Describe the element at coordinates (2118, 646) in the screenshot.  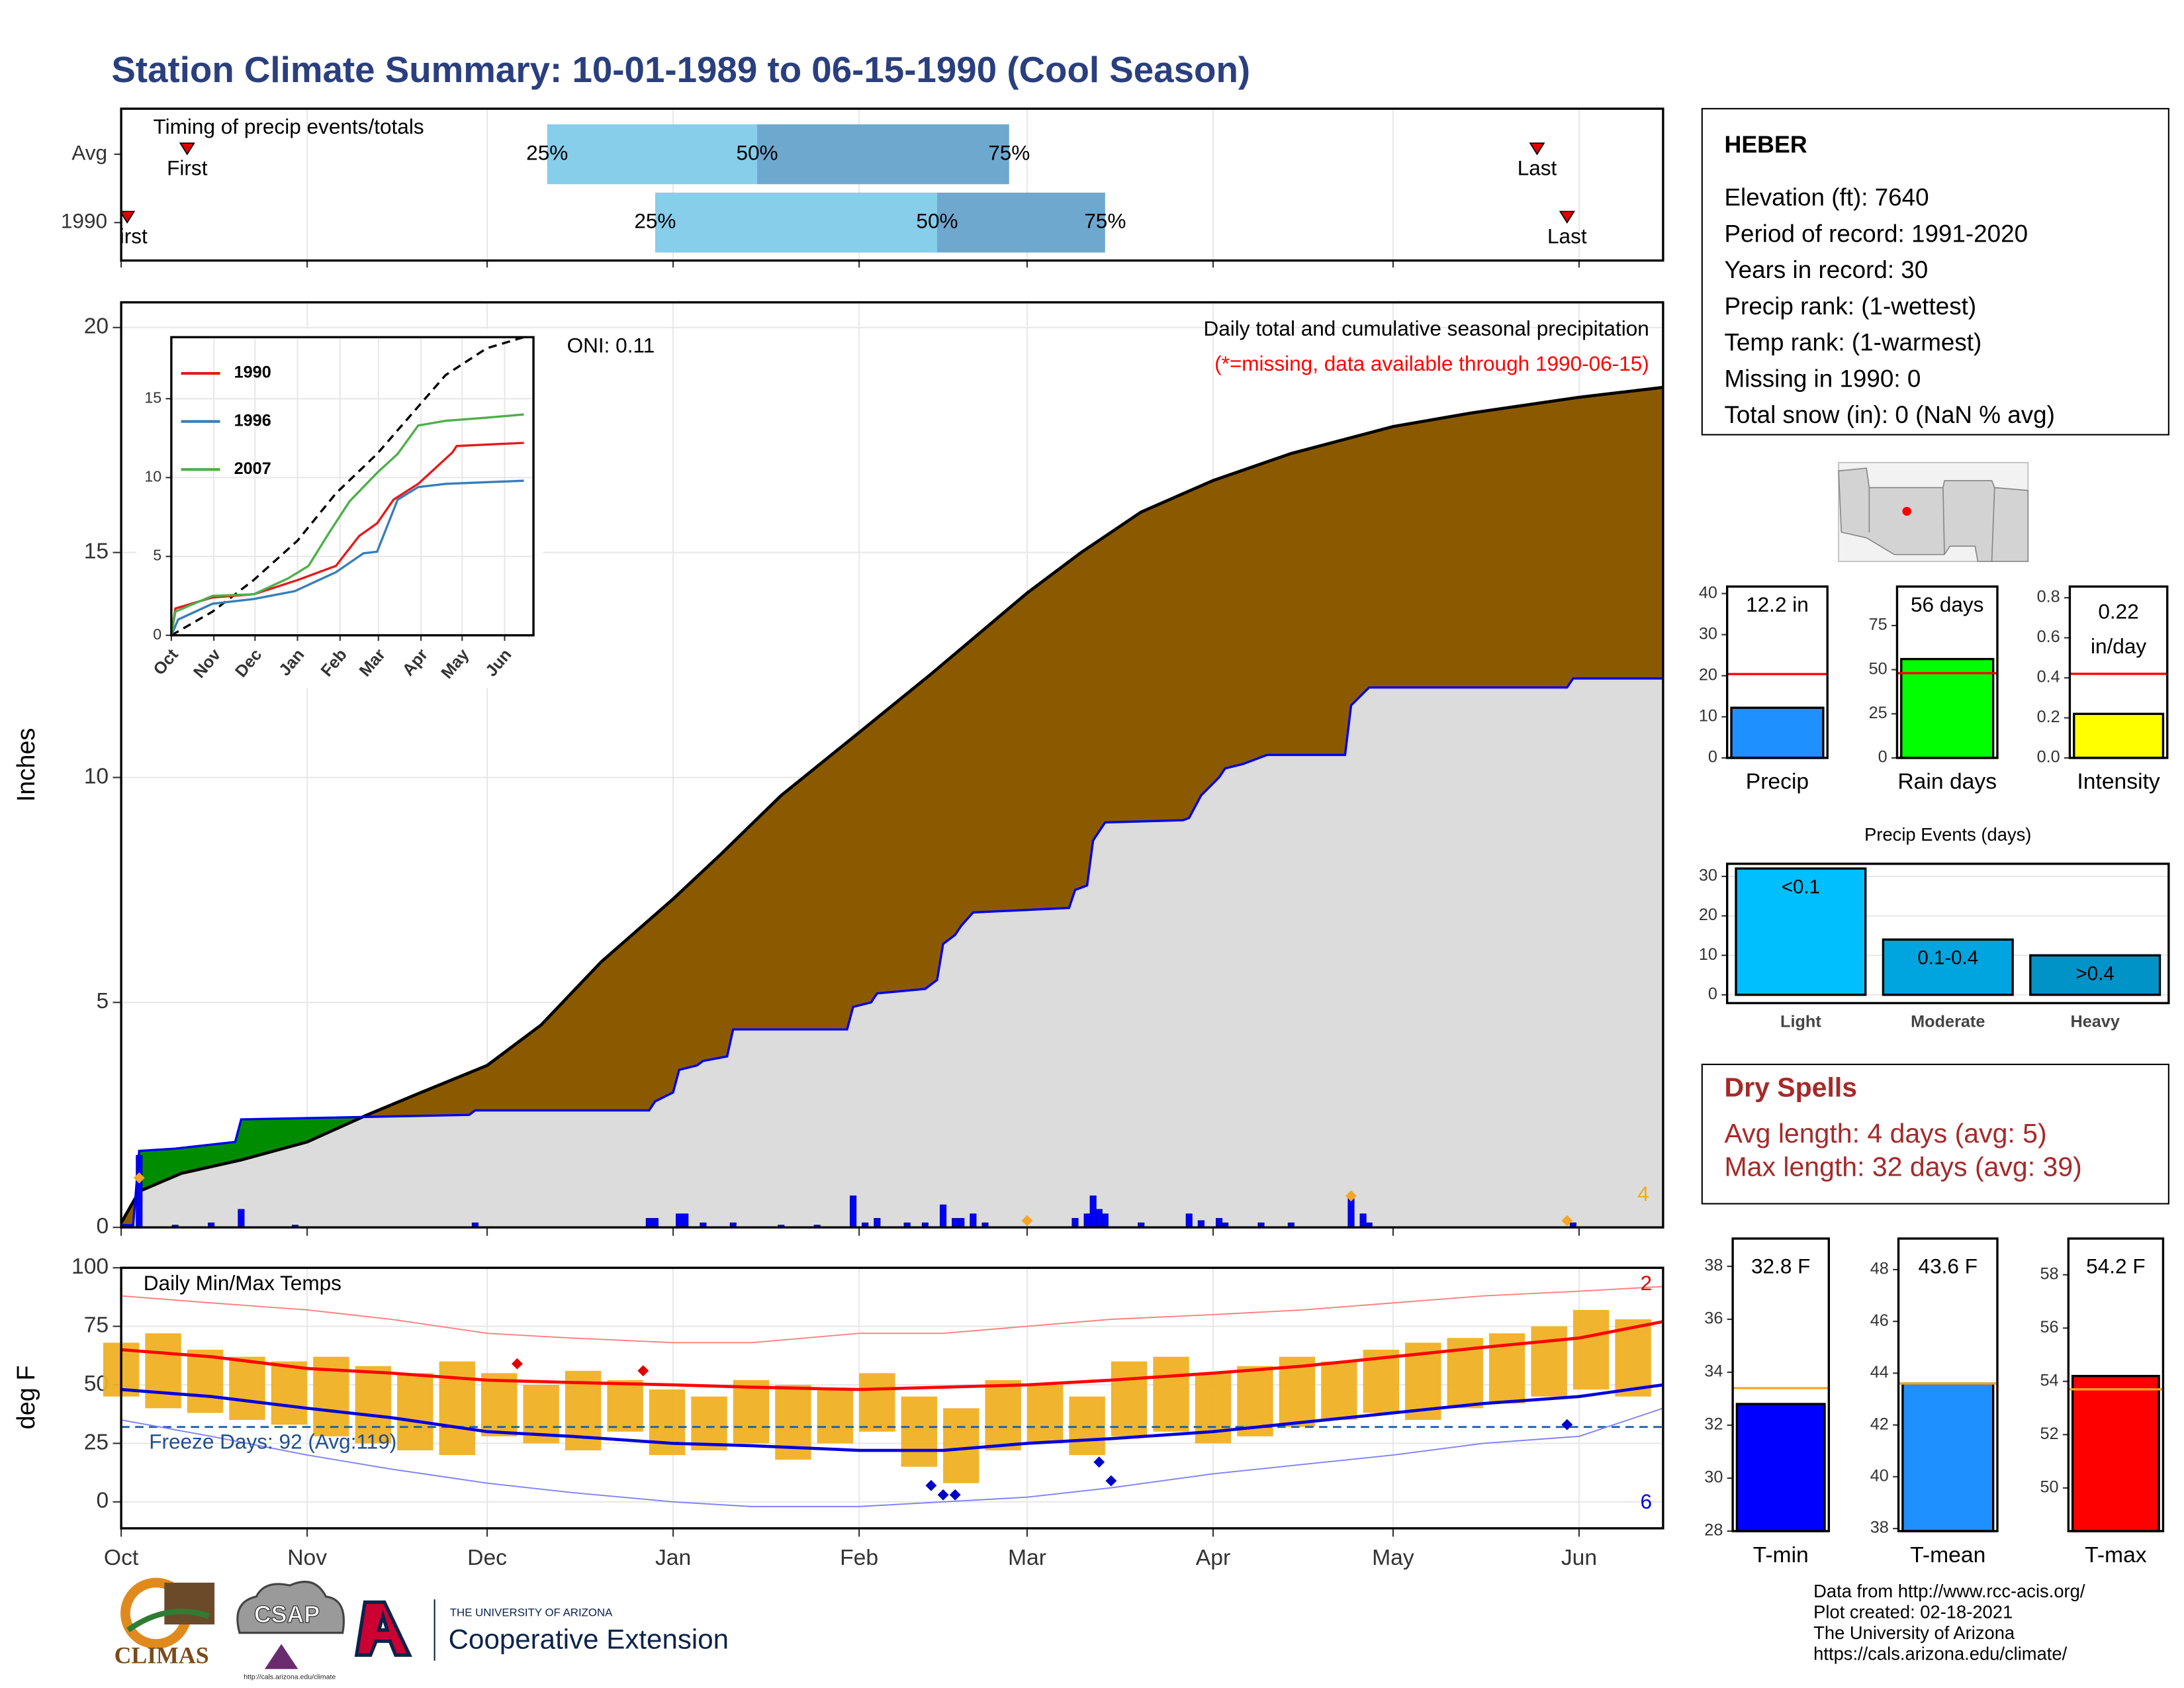
I see `value-unit: in/day` at that location.